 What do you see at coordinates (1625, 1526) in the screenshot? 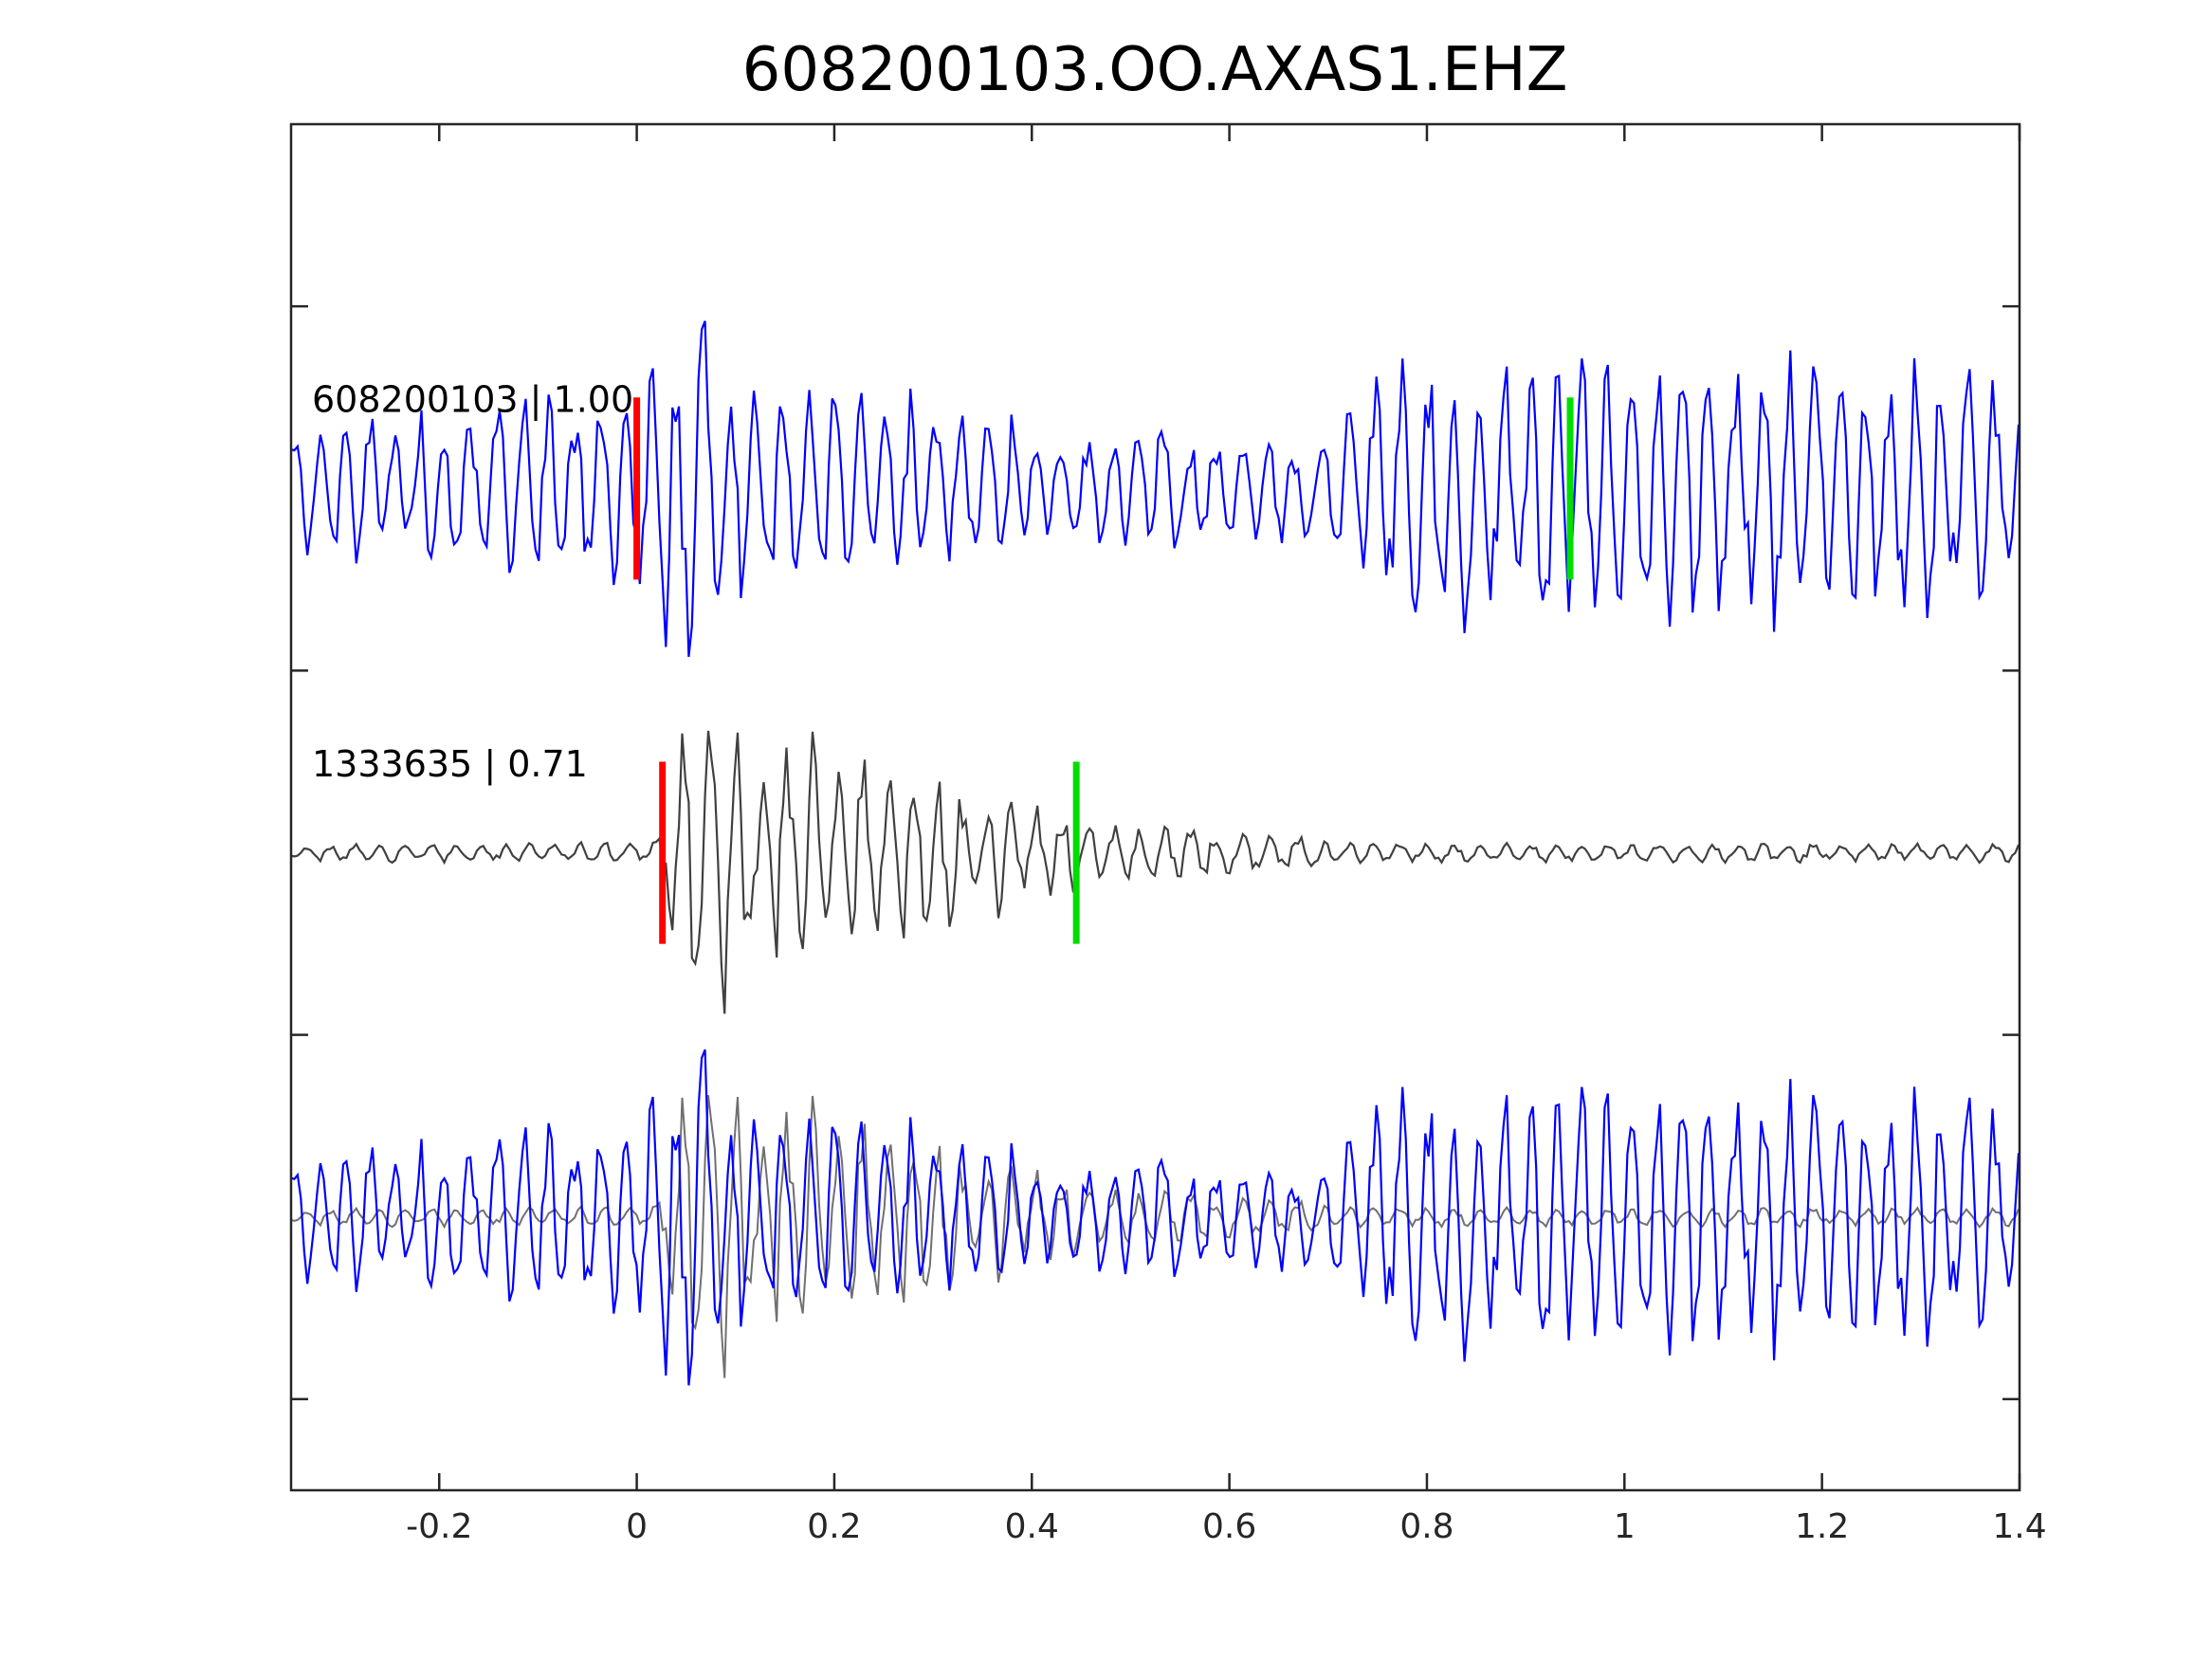
I see `x-tick-label: 1` at bounding box center [1625, 1526].